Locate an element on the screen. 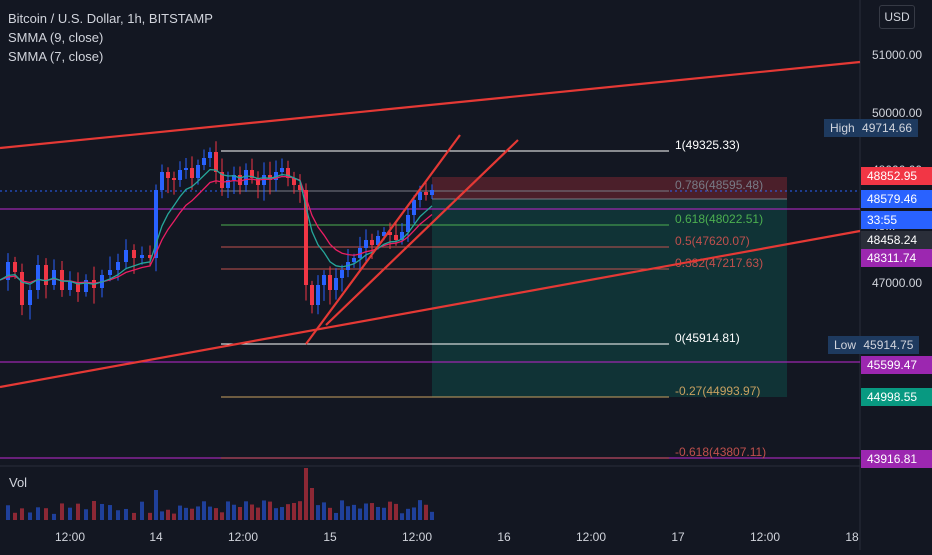 The height and width of the screenshot is (555, 932). currency-button: USD is located at coordinates (897, 17).